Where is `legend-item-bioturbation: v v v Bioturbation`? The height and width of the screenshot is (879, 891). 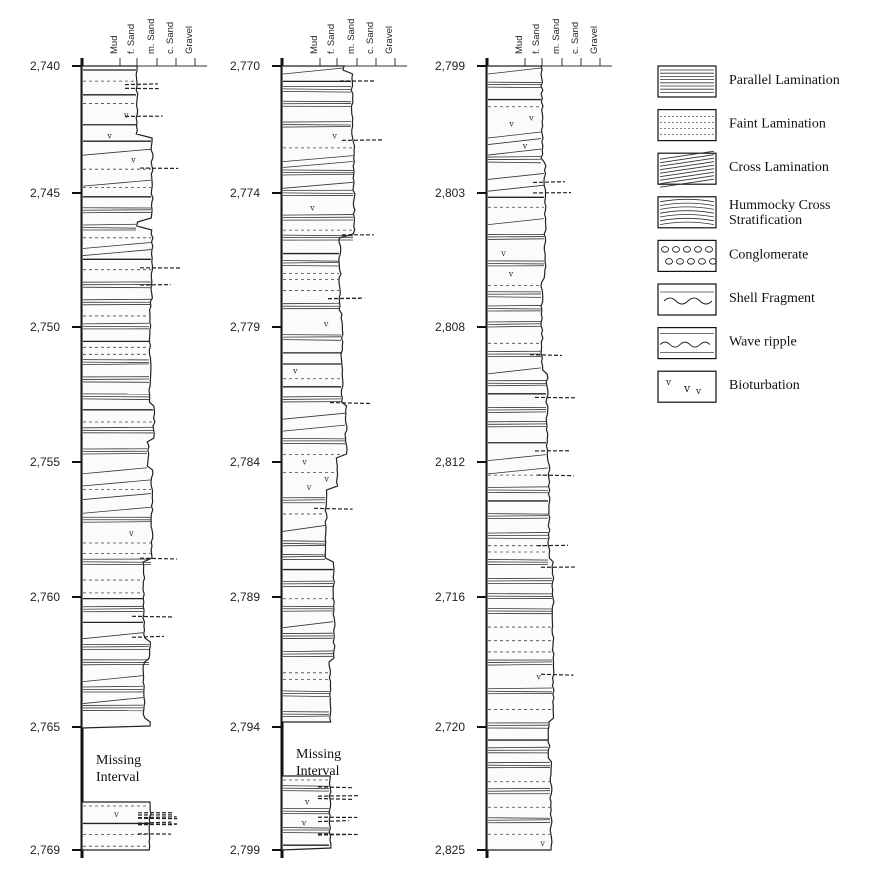 legend-item-bioturbation: v v v Bioturbation is located at coordinates (728, 386).